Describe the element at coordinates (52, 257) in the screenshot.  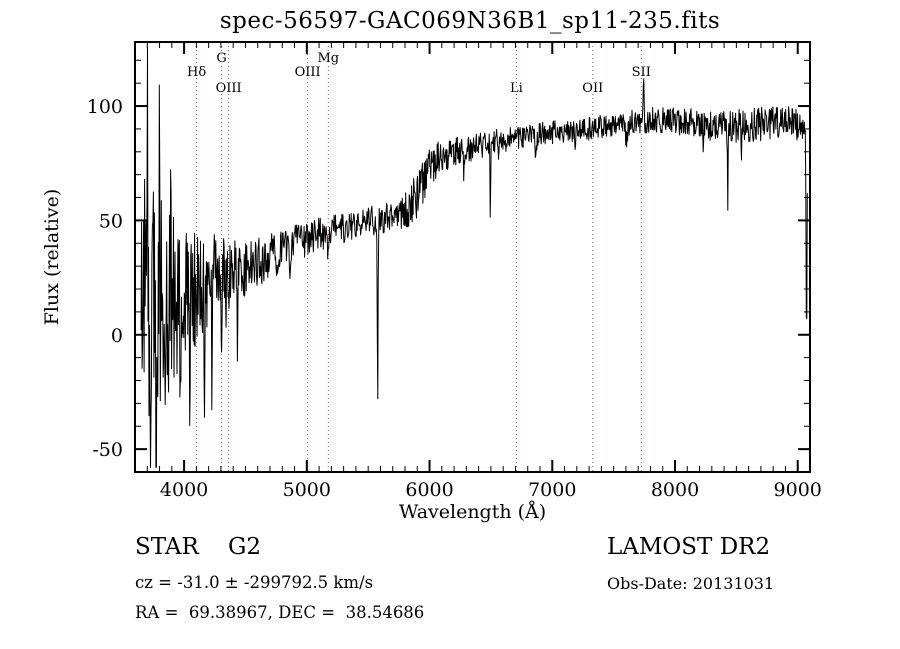
I see `y-axis-label: Flux (relative)` at that location.